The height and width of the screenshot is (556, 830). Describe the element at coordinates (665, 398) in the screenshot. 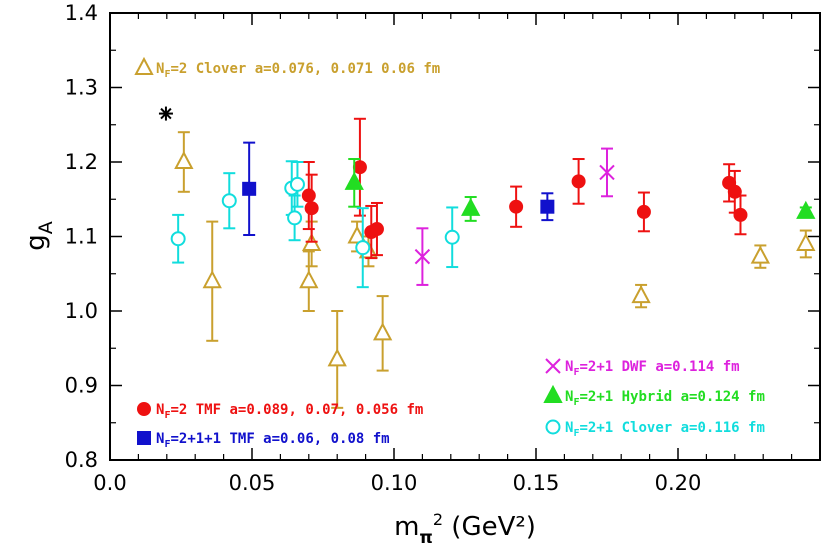

I see `legend-label: NF=2+1 Hybrid a=0.124 fm` at that location.